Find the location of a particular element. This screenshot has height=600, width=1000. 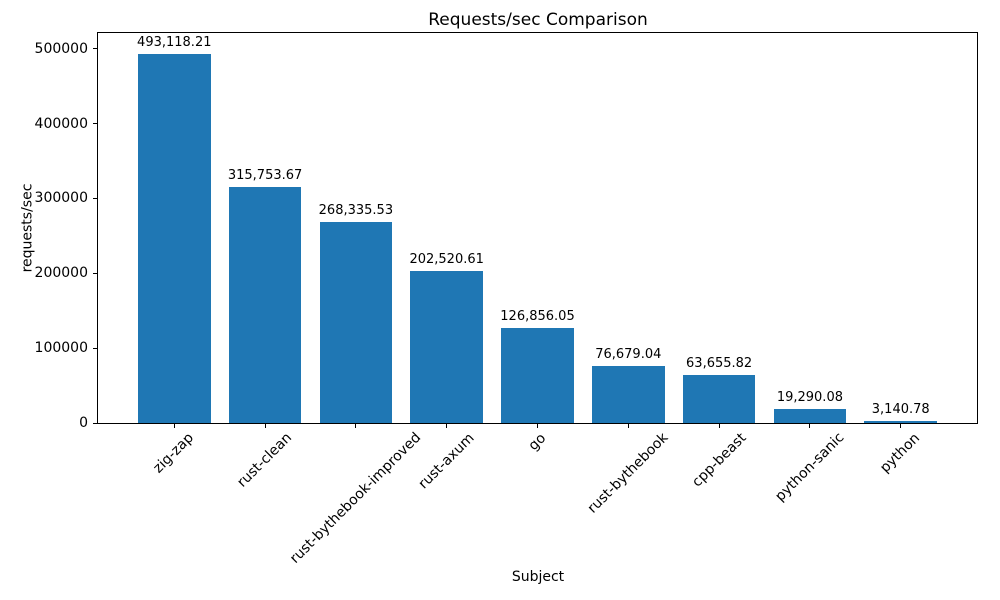

bar-value-label: 3,140.78 is located at coordinates (900, 409).